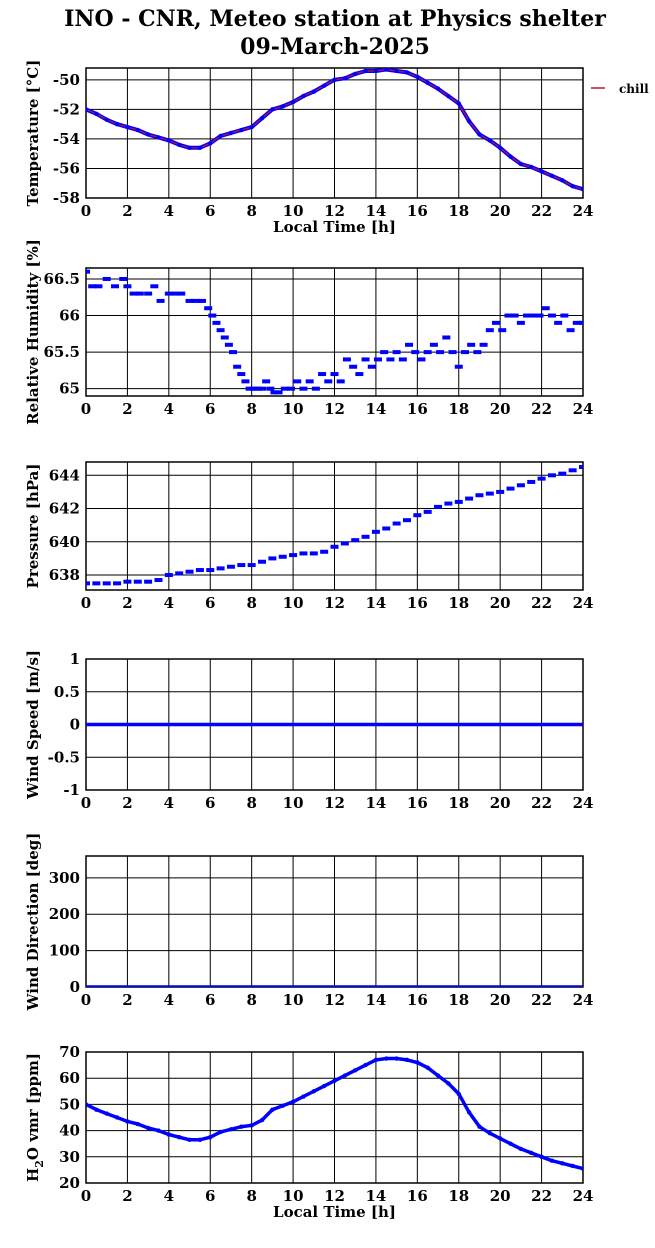 This screenshot has height=1248, width=655. What do you see at coordinates (69, 1078) in the screenshot?
I see `h2o-ytick-label: 60` at bounding box center [69, 1078].